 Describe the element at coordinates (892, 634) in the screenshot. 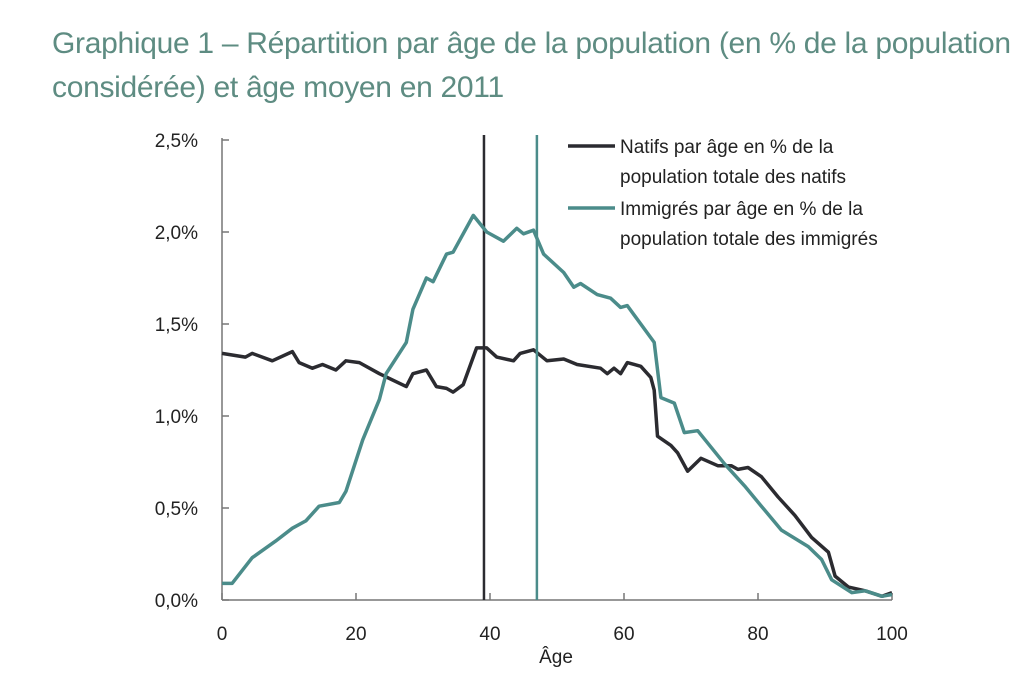

I see `x-tick-label: 100` at that location.